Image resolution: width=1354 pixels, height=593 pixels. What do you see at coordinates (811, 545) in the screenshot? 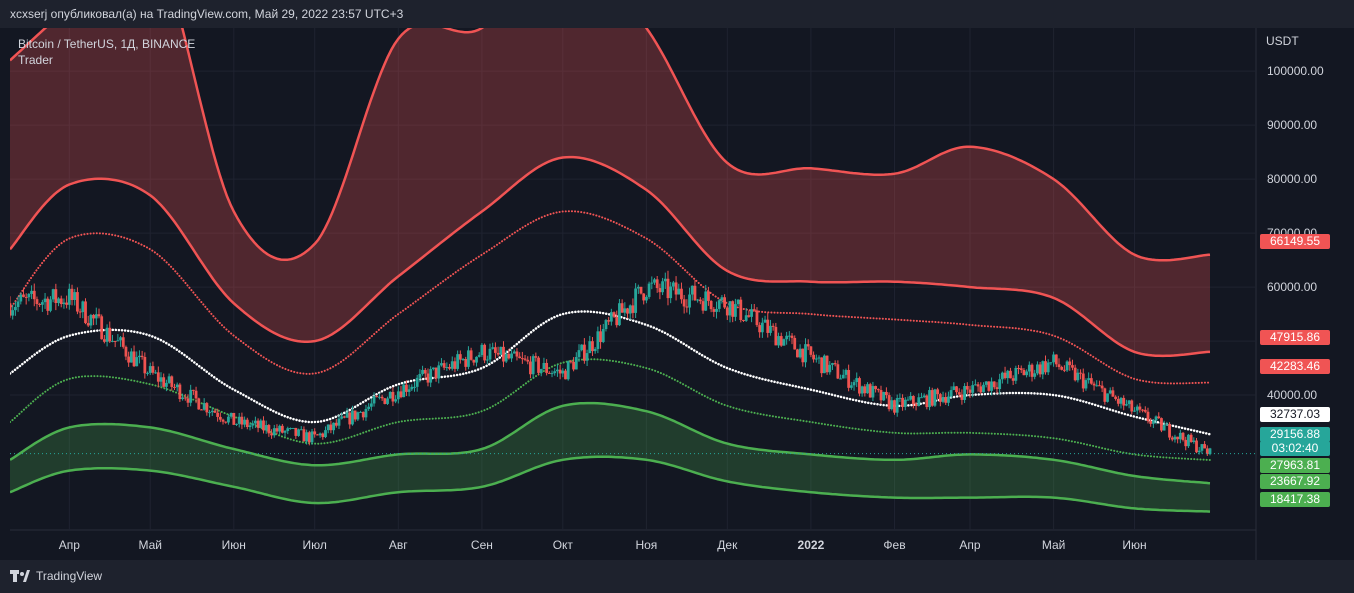
I see `x-tick-label: 2022` at bounding box center [811, 545].